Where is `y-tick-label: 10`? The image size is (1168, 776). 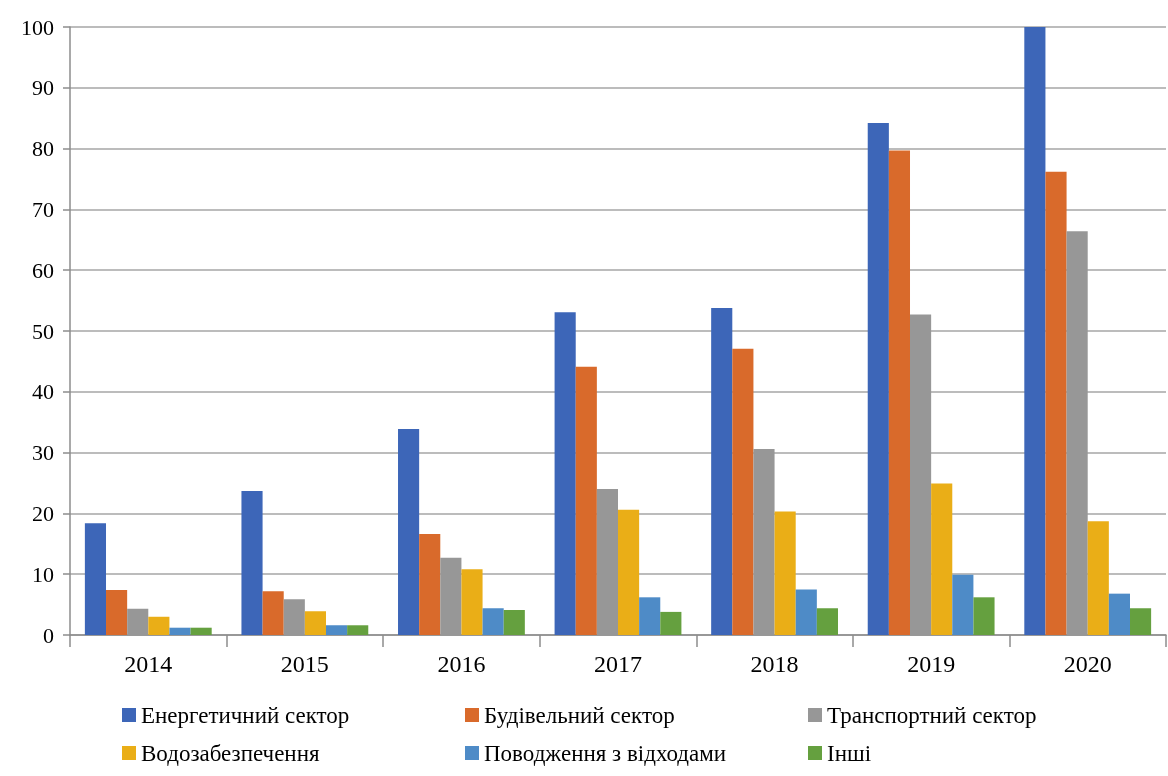
y-tick-label: 10 is located at coordinates (43, 574).